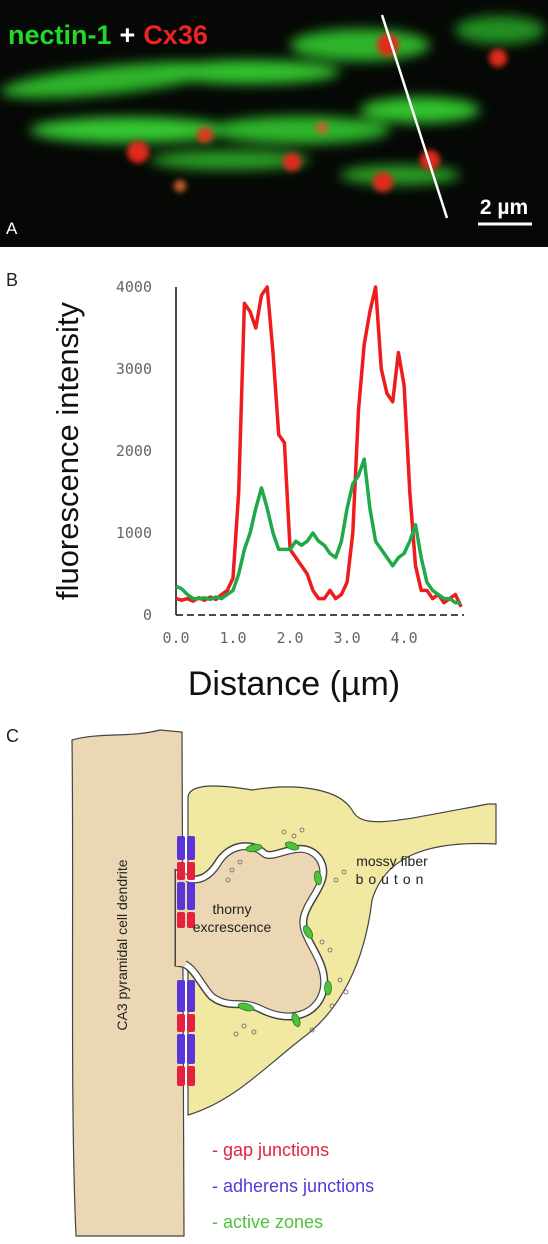 The image size is (548, 1244). What do you see at coordinates (270, 1150) in the screenshot?
I see `legend-entry: - gap junctions` at bounding box center [270, 1150].